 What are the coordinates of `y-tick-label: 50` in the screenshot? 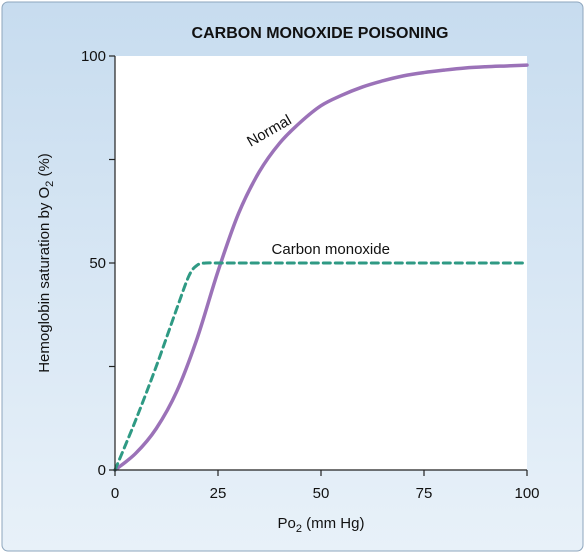 It's located at (97, 263).